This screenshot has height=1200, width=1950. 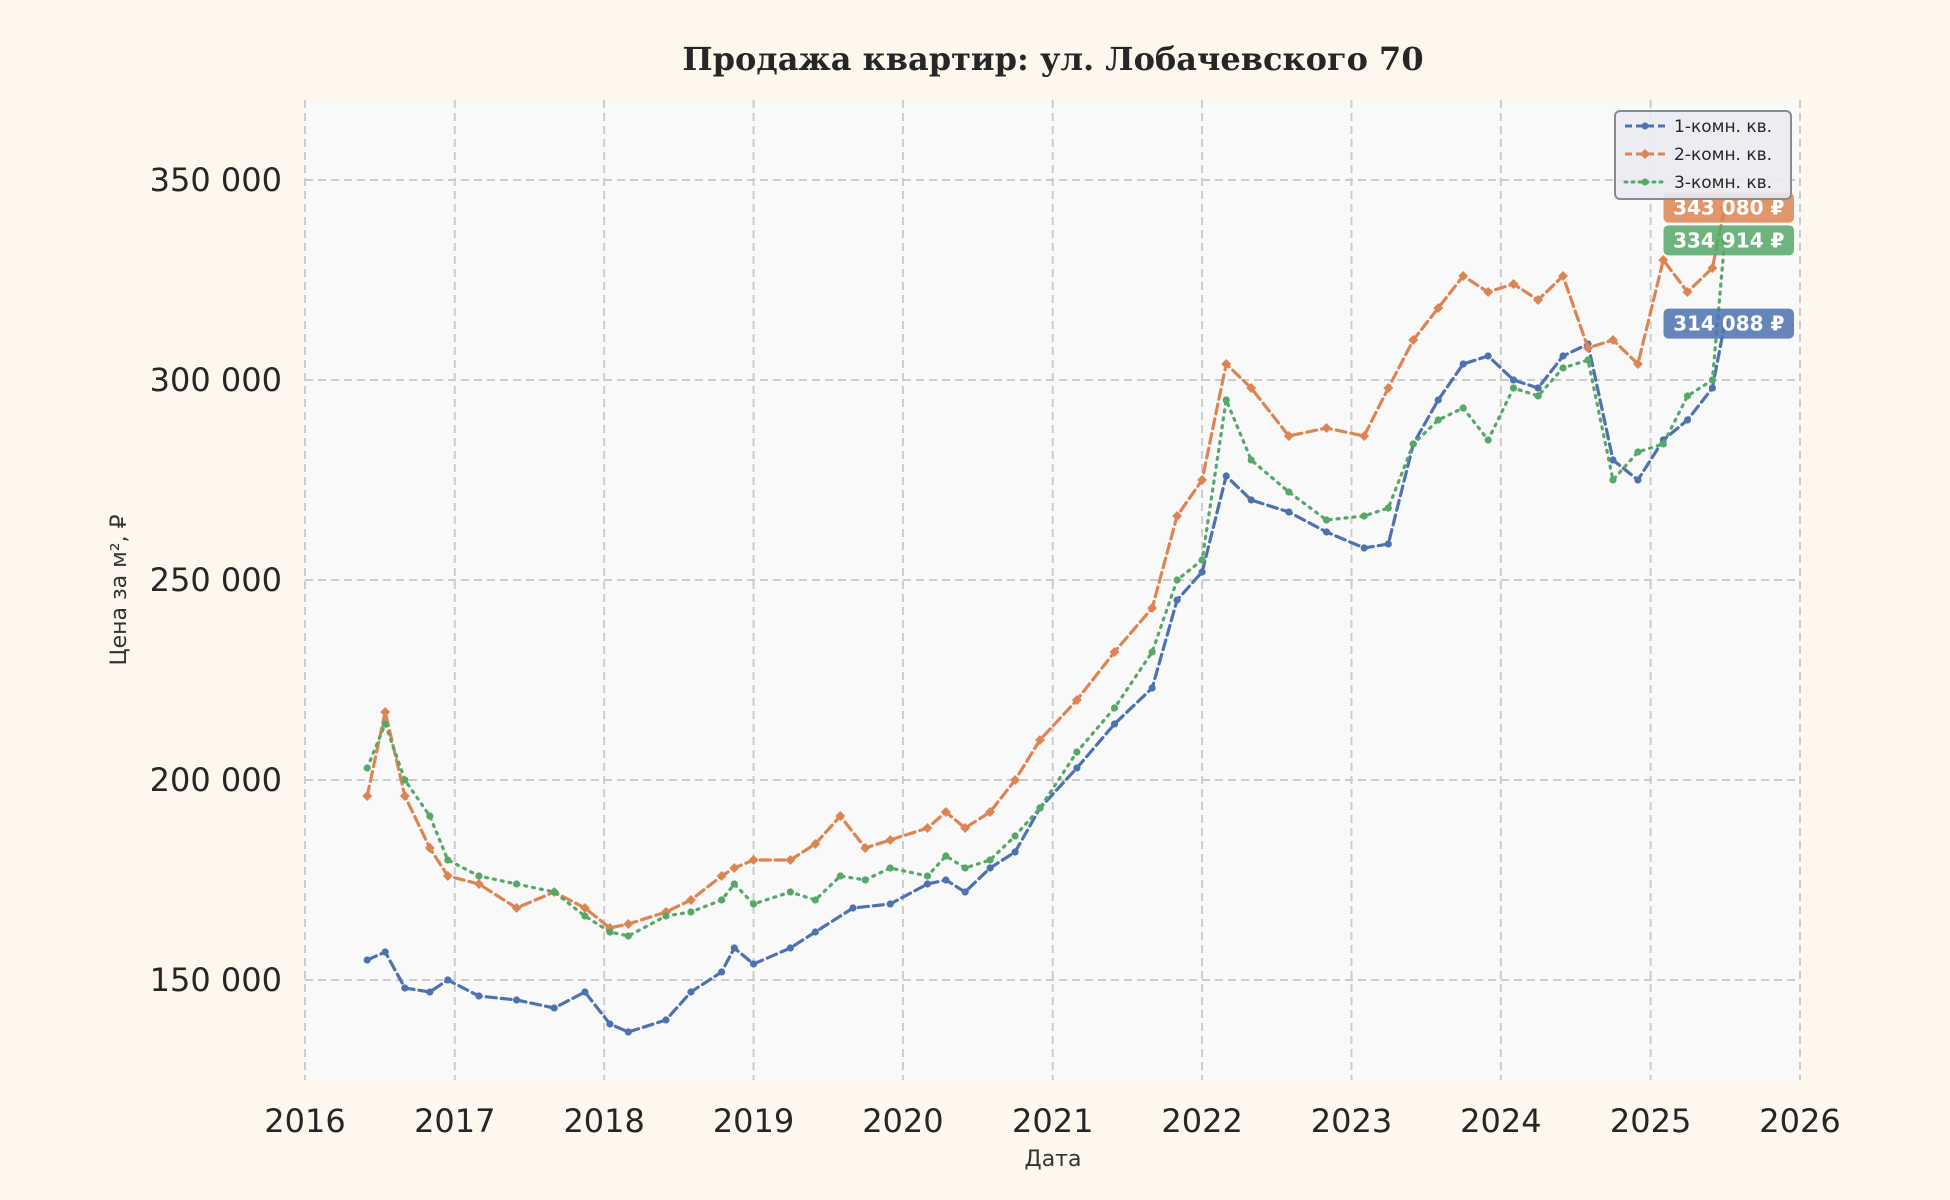 What do you see at coordinates (216, 180) in the screenshot?
I see `y-tick-label: 350 000` at bounding box center [216, 180].